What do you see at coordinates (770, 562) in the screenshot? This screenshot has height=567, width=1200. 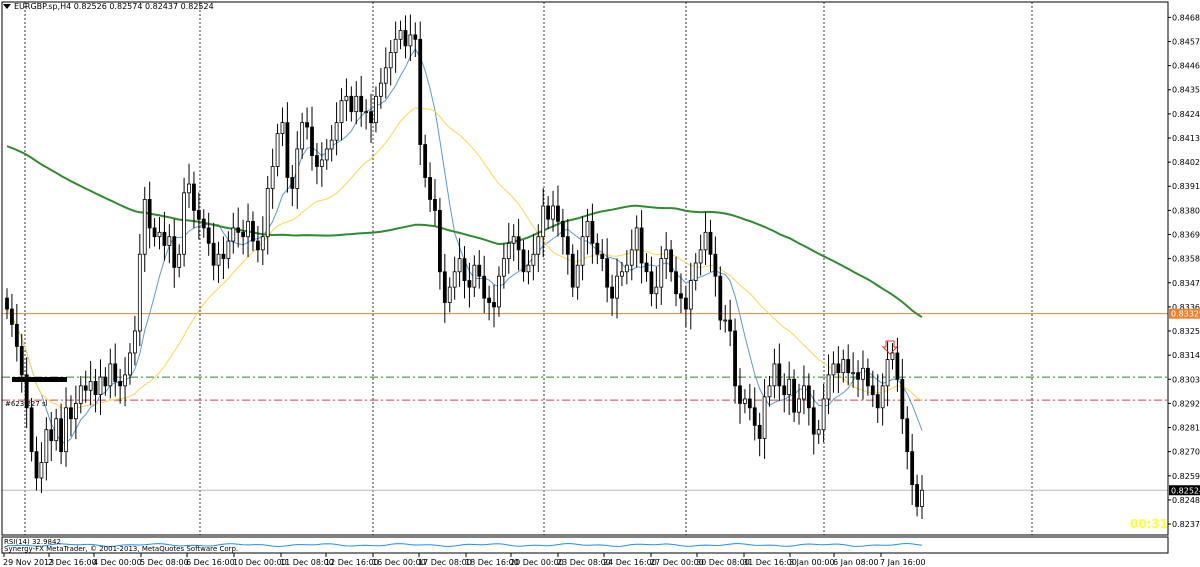 I see `x-tick-label: 31 Dec 16:00` at bounding box center [770, 562].